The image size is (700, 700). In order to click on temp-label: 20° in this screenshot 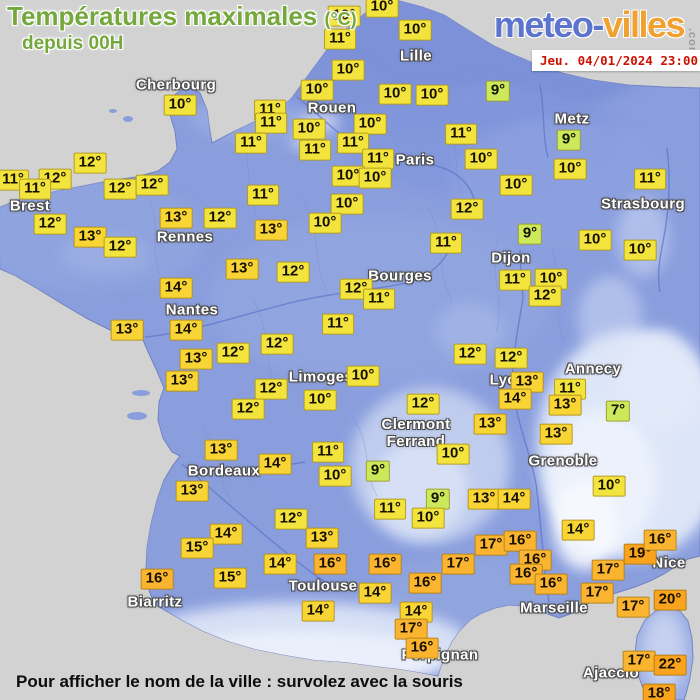, I will do `click(670, 600)`.